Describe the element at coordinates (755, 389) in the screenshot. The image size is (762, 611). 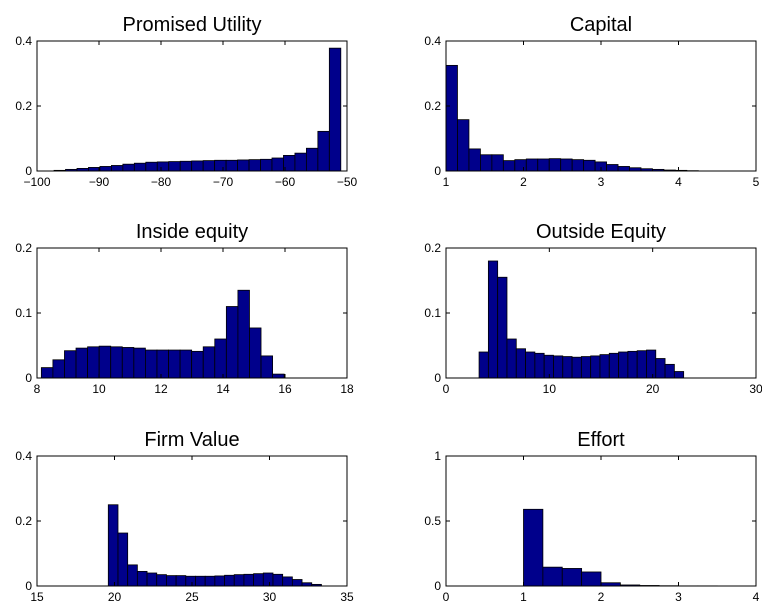
I see `x-tick-label: 30` at that location.